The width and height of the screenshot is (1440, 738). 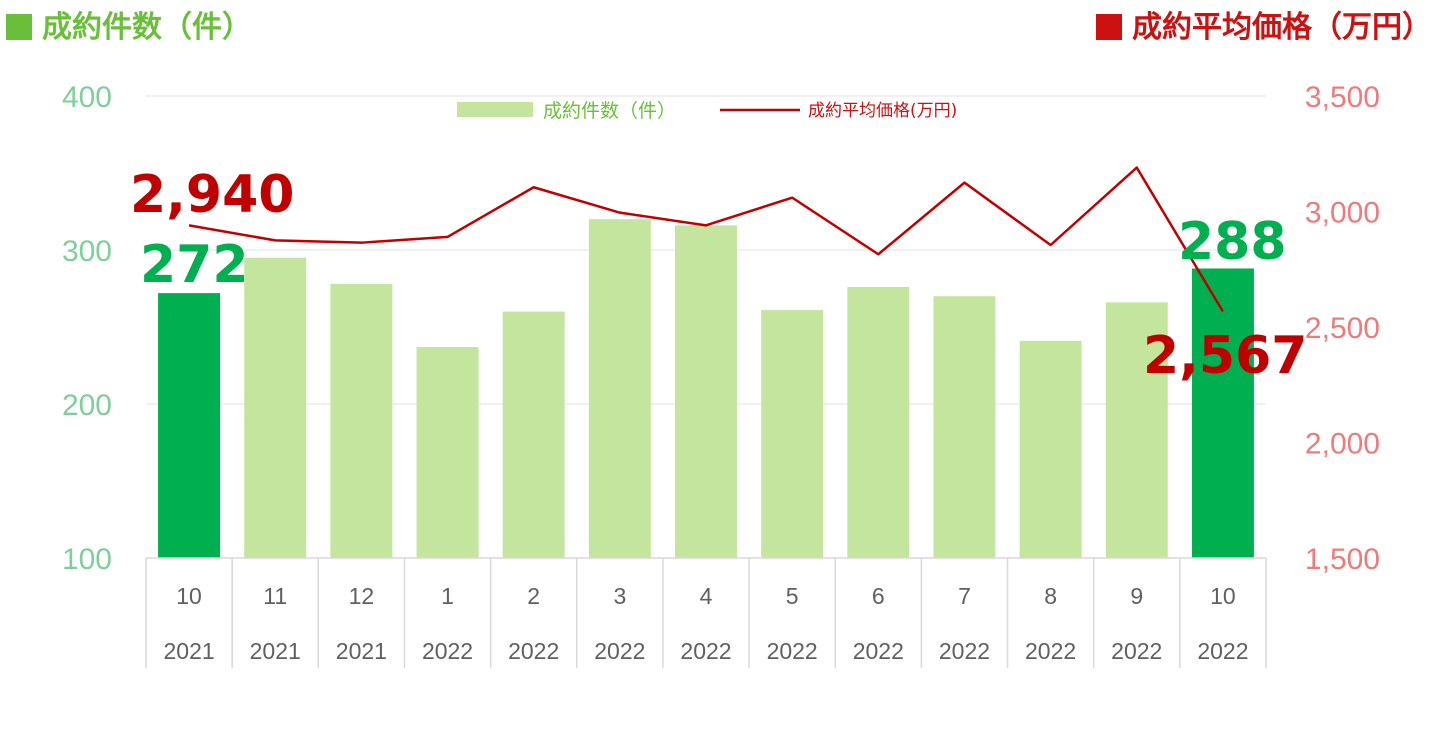 What do you see at coordinates (609, 111) in the screenshot?
I see `legend-bar-label: 成約件数（件）` at bounding box center [609, 111].